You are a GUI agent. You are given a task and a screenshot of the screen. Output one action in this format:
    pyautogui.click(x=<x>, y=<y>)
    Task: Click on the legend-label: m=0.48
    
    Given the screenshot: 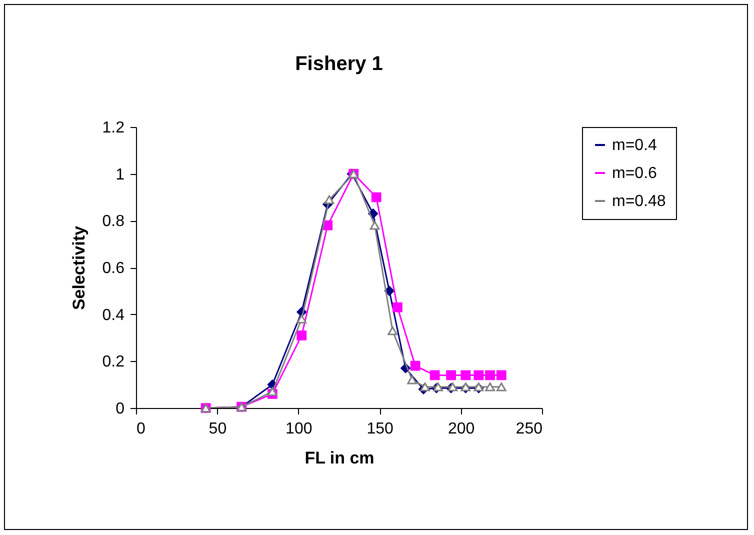 What is the action you would take?
    pyautogui.click(x=639, y=201)
    